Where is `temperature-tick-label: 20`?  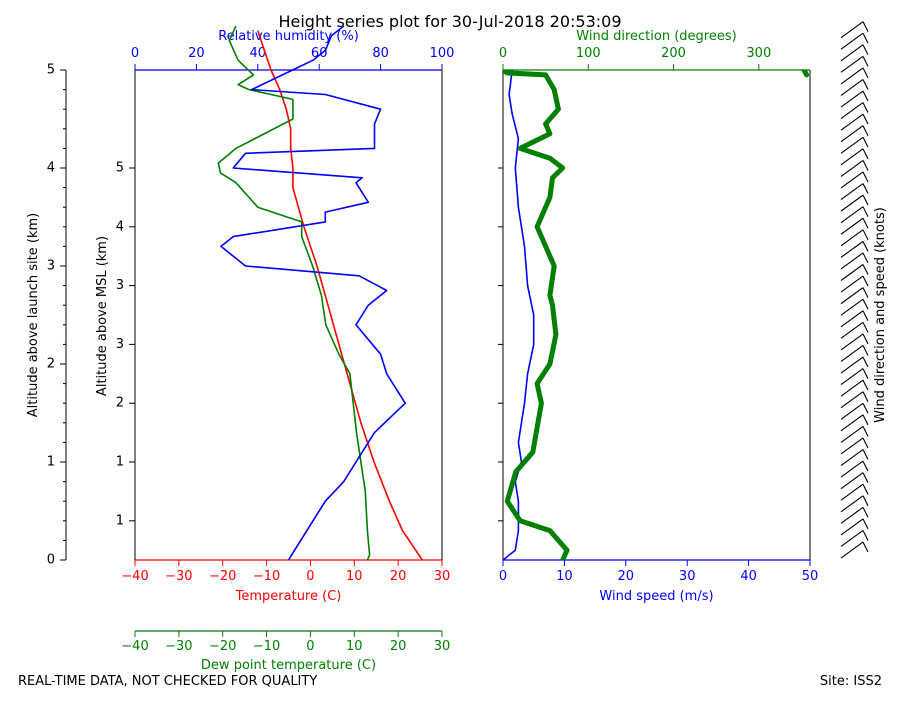 temperature-tick-label: 20 is located at coordinates (398, 576).